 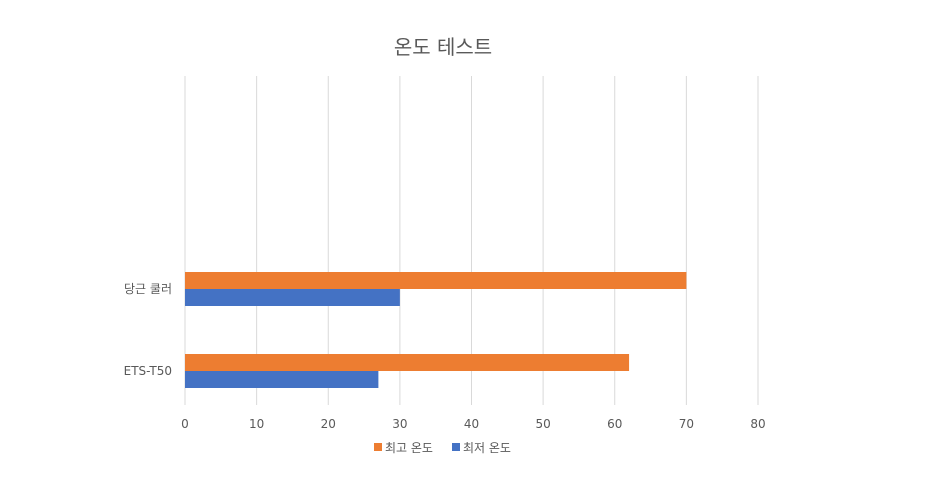 I want to click on x-tick-label: 0, so click(x=185, y=424).